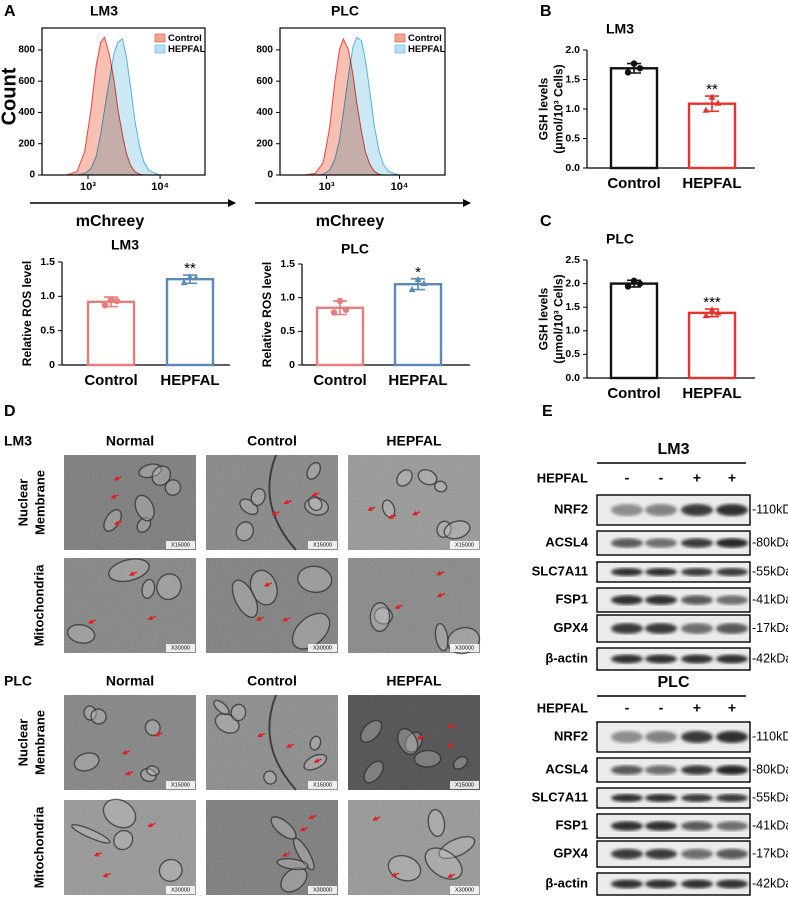 This screenshot has width=788, height=900. I want to click on chart-title: LM3, so click(125, 245).